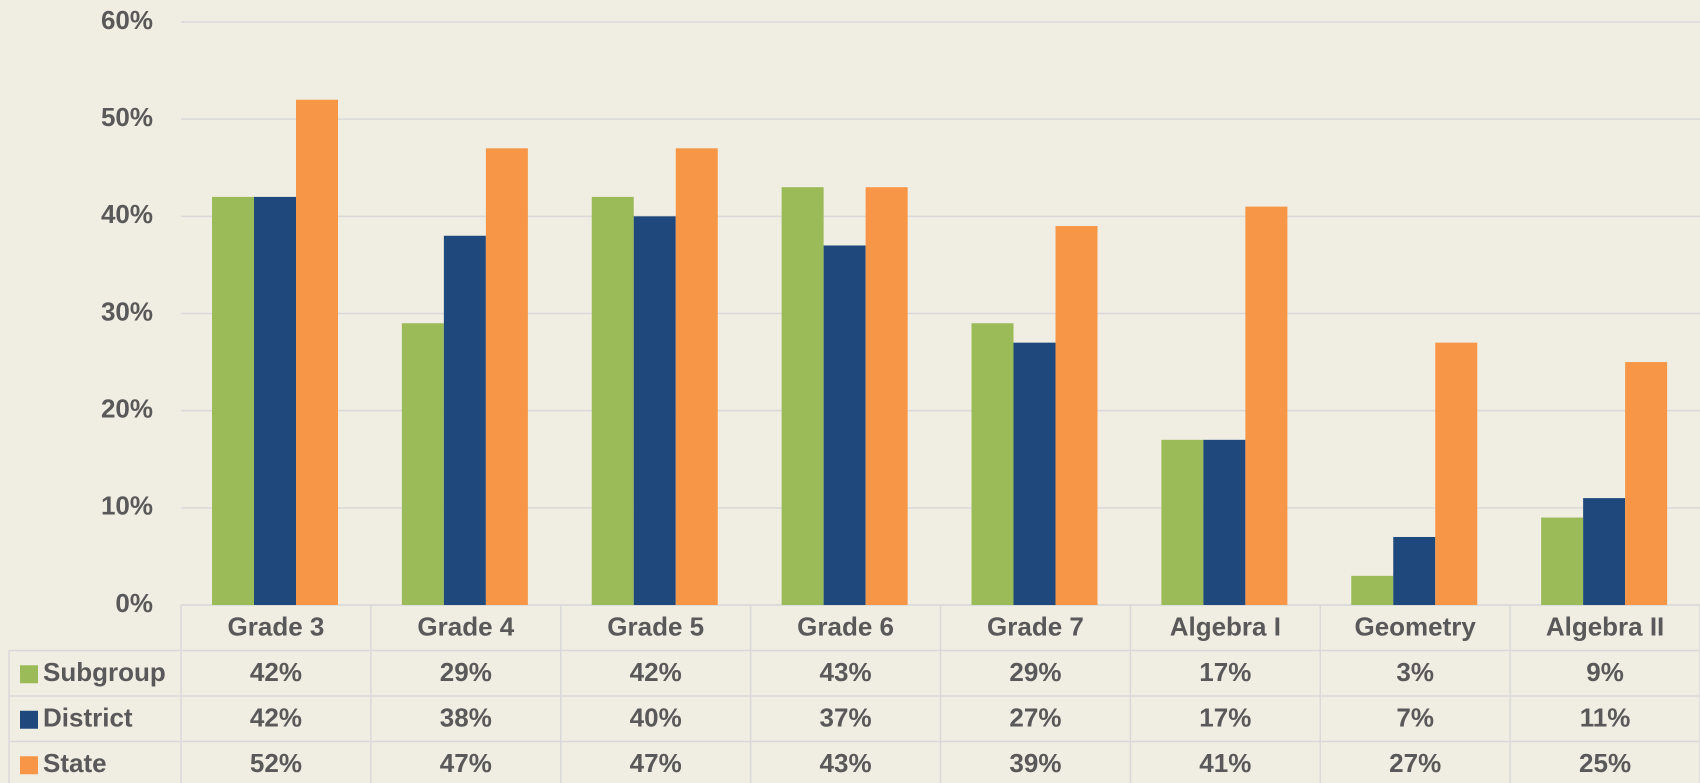  I want to click on table-value: 37%, so click(846, 718).